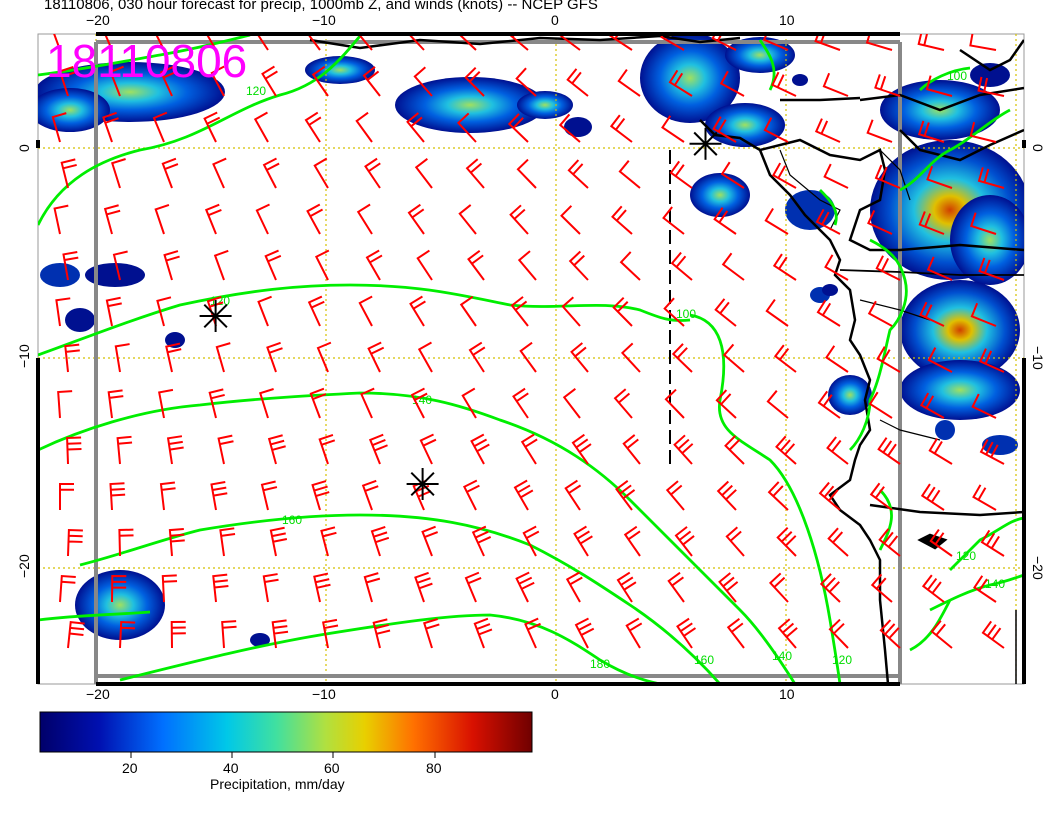 This screenshot has height=816, width=1056. What do you see at coordinates (1038, 358) in the screenshot?
I see `right-tick-label: −10` at bounding box center [1038, 358].